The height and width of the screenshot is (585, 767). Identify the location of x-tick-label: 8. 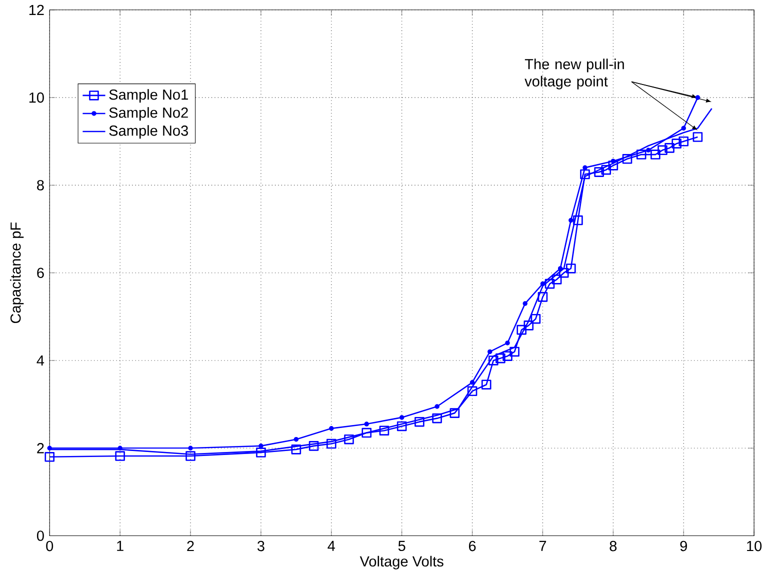
(613, 545).